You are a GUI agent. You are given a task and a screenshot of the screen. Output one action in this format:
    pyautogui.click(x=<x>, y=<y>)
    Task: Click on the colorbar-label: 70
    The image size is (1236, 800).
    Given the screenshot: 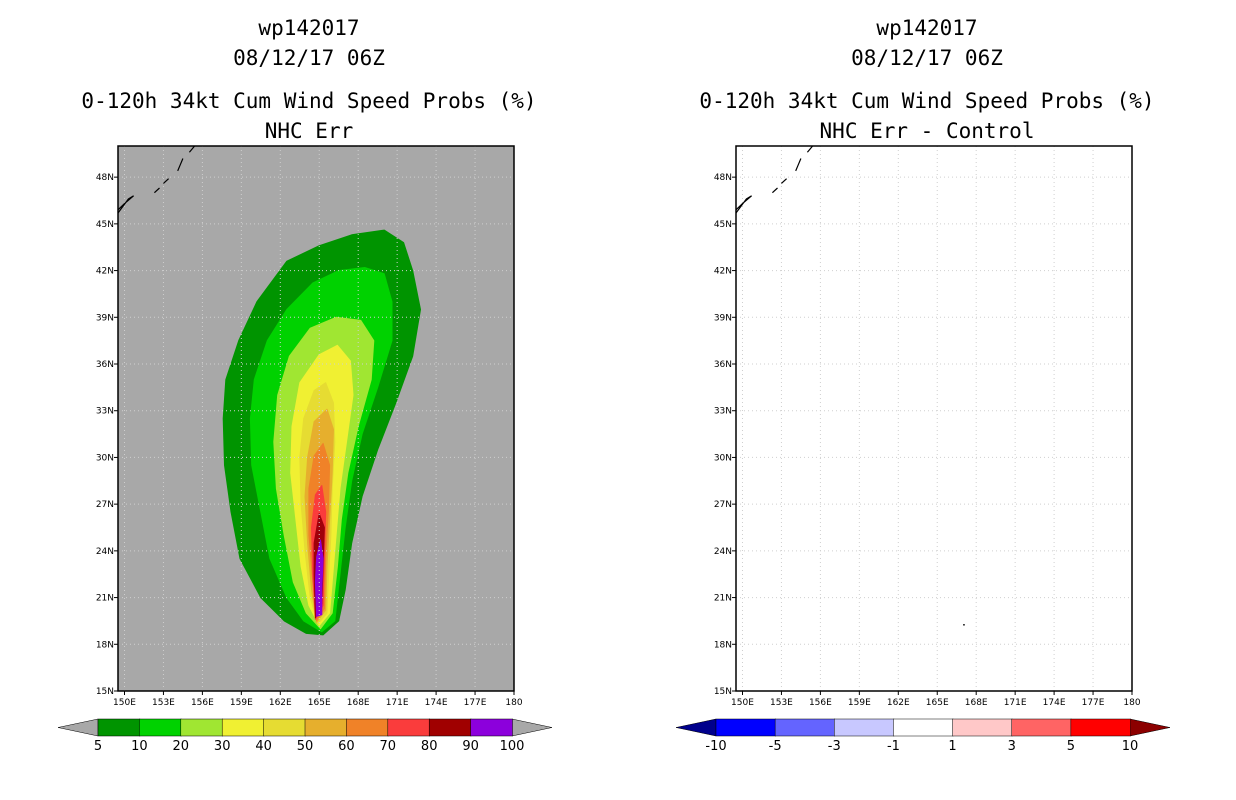 What is the action you would take?
    pyautogui.click(x=388, y=746)
    